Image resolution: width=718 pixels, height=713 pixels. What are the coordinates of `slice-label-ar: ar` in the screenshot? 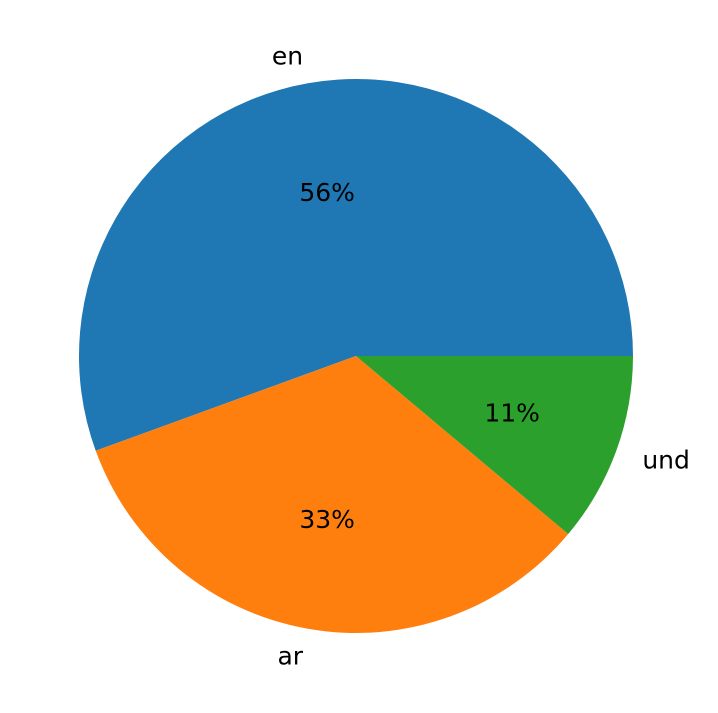 It's located at (290, 656).